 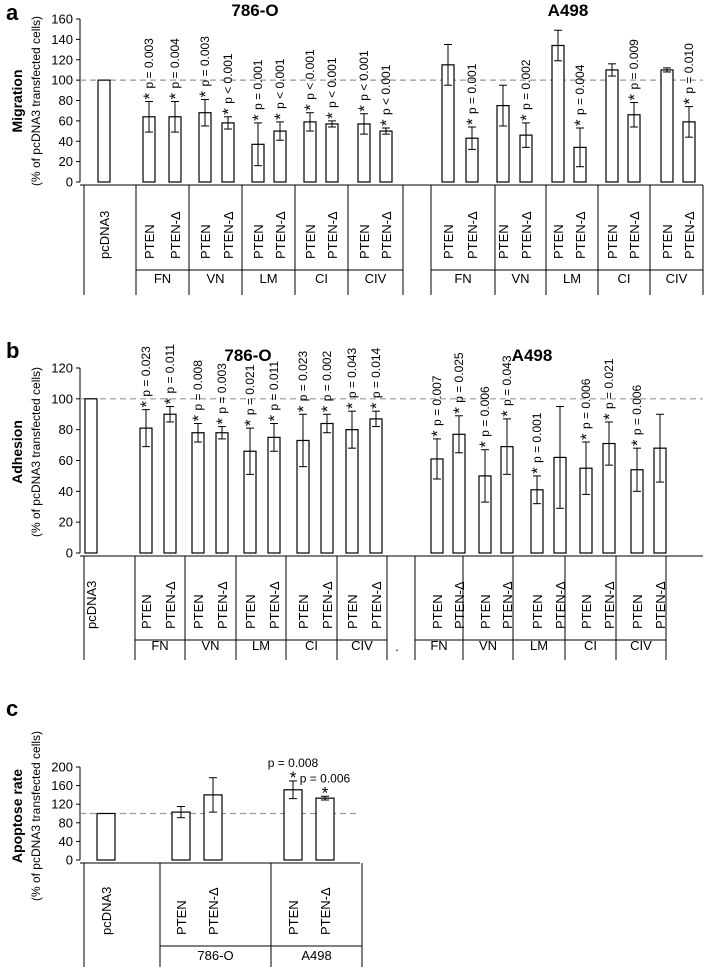 What do you see at coordinates (66, 161) in the screenshot?
I see `y-tick-label: 20` at bounding box center [66, 161].